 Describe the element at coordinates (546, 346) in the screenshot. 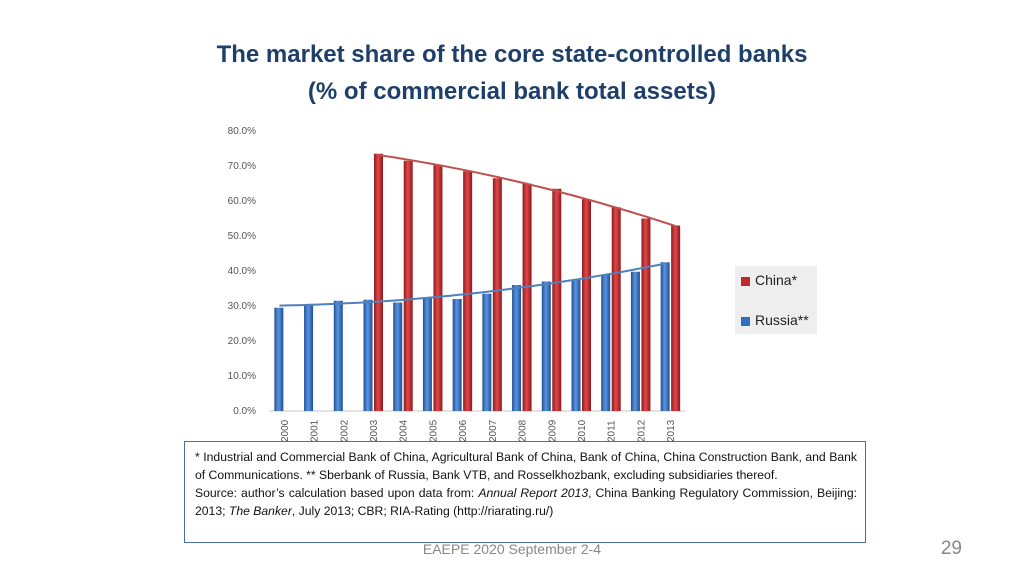

I see `bar-russia-2009` at that location.